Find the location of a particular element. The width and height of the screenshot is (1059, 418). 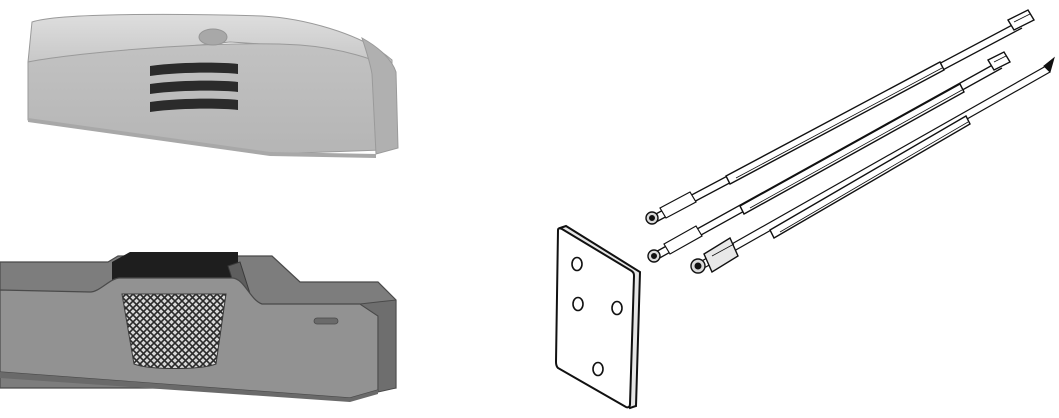

button-icon is located at coordinates (213, 37).